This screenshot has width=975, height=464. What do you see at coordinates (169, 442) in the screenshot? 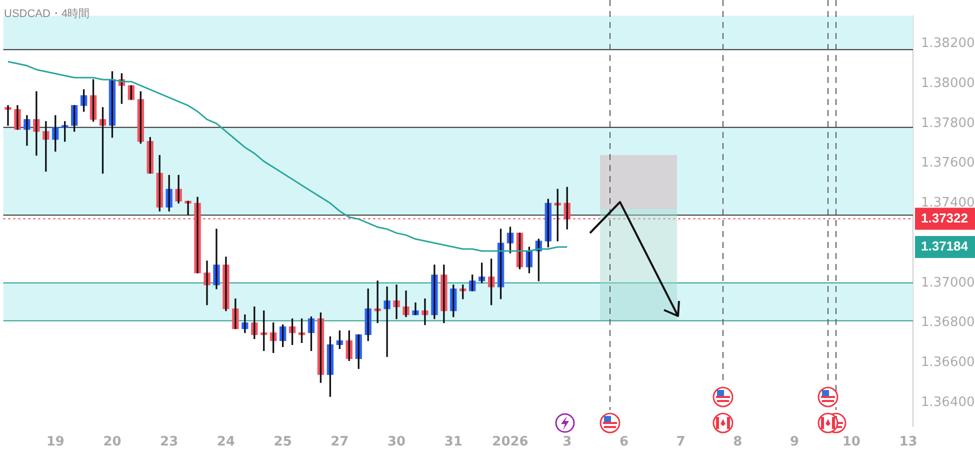
I see `x-tick-label: 23` at bounding box center [169, 442].